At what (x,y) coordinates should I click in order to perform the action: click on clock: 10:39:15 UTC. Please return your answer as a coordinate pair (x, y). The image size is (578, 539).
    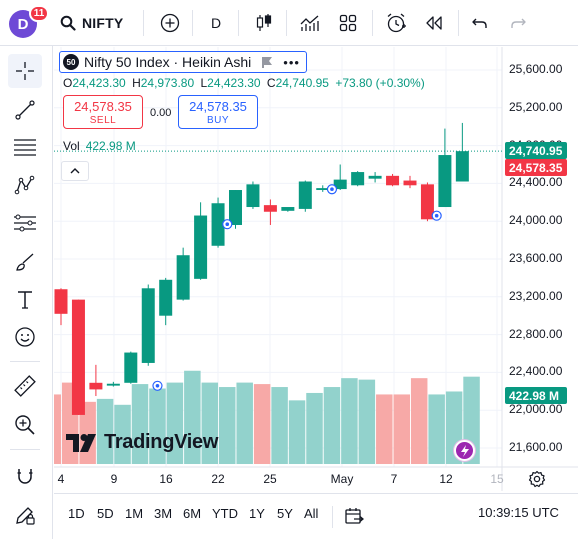
    Looking at the image, I should click on (518, 512).